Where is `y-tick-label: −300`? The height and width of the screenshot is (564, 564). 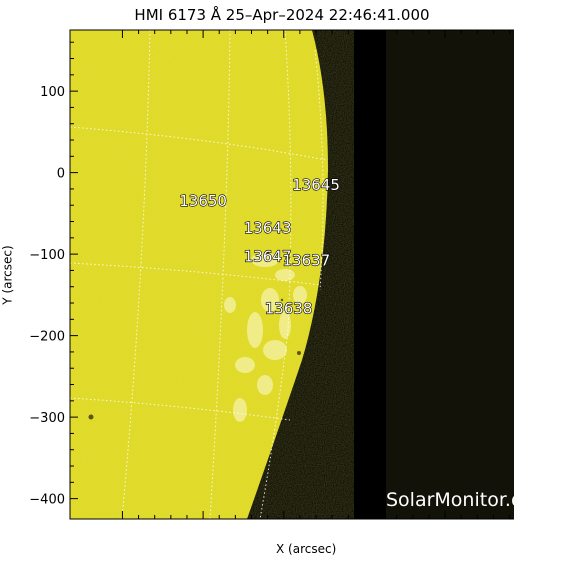
y-tick-label: −300 is located at coordinates (47, 418).